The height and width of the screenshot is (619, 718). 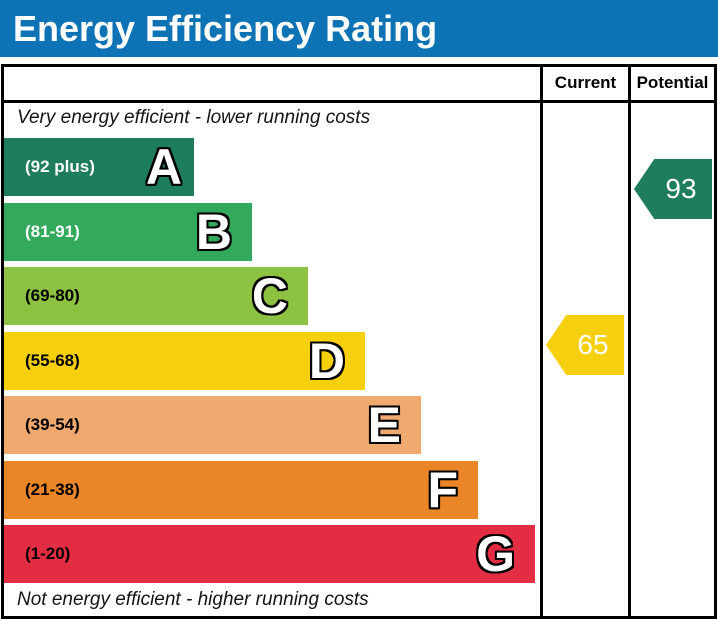 I want to click on band-letter: E, so click(x=384, y=425).